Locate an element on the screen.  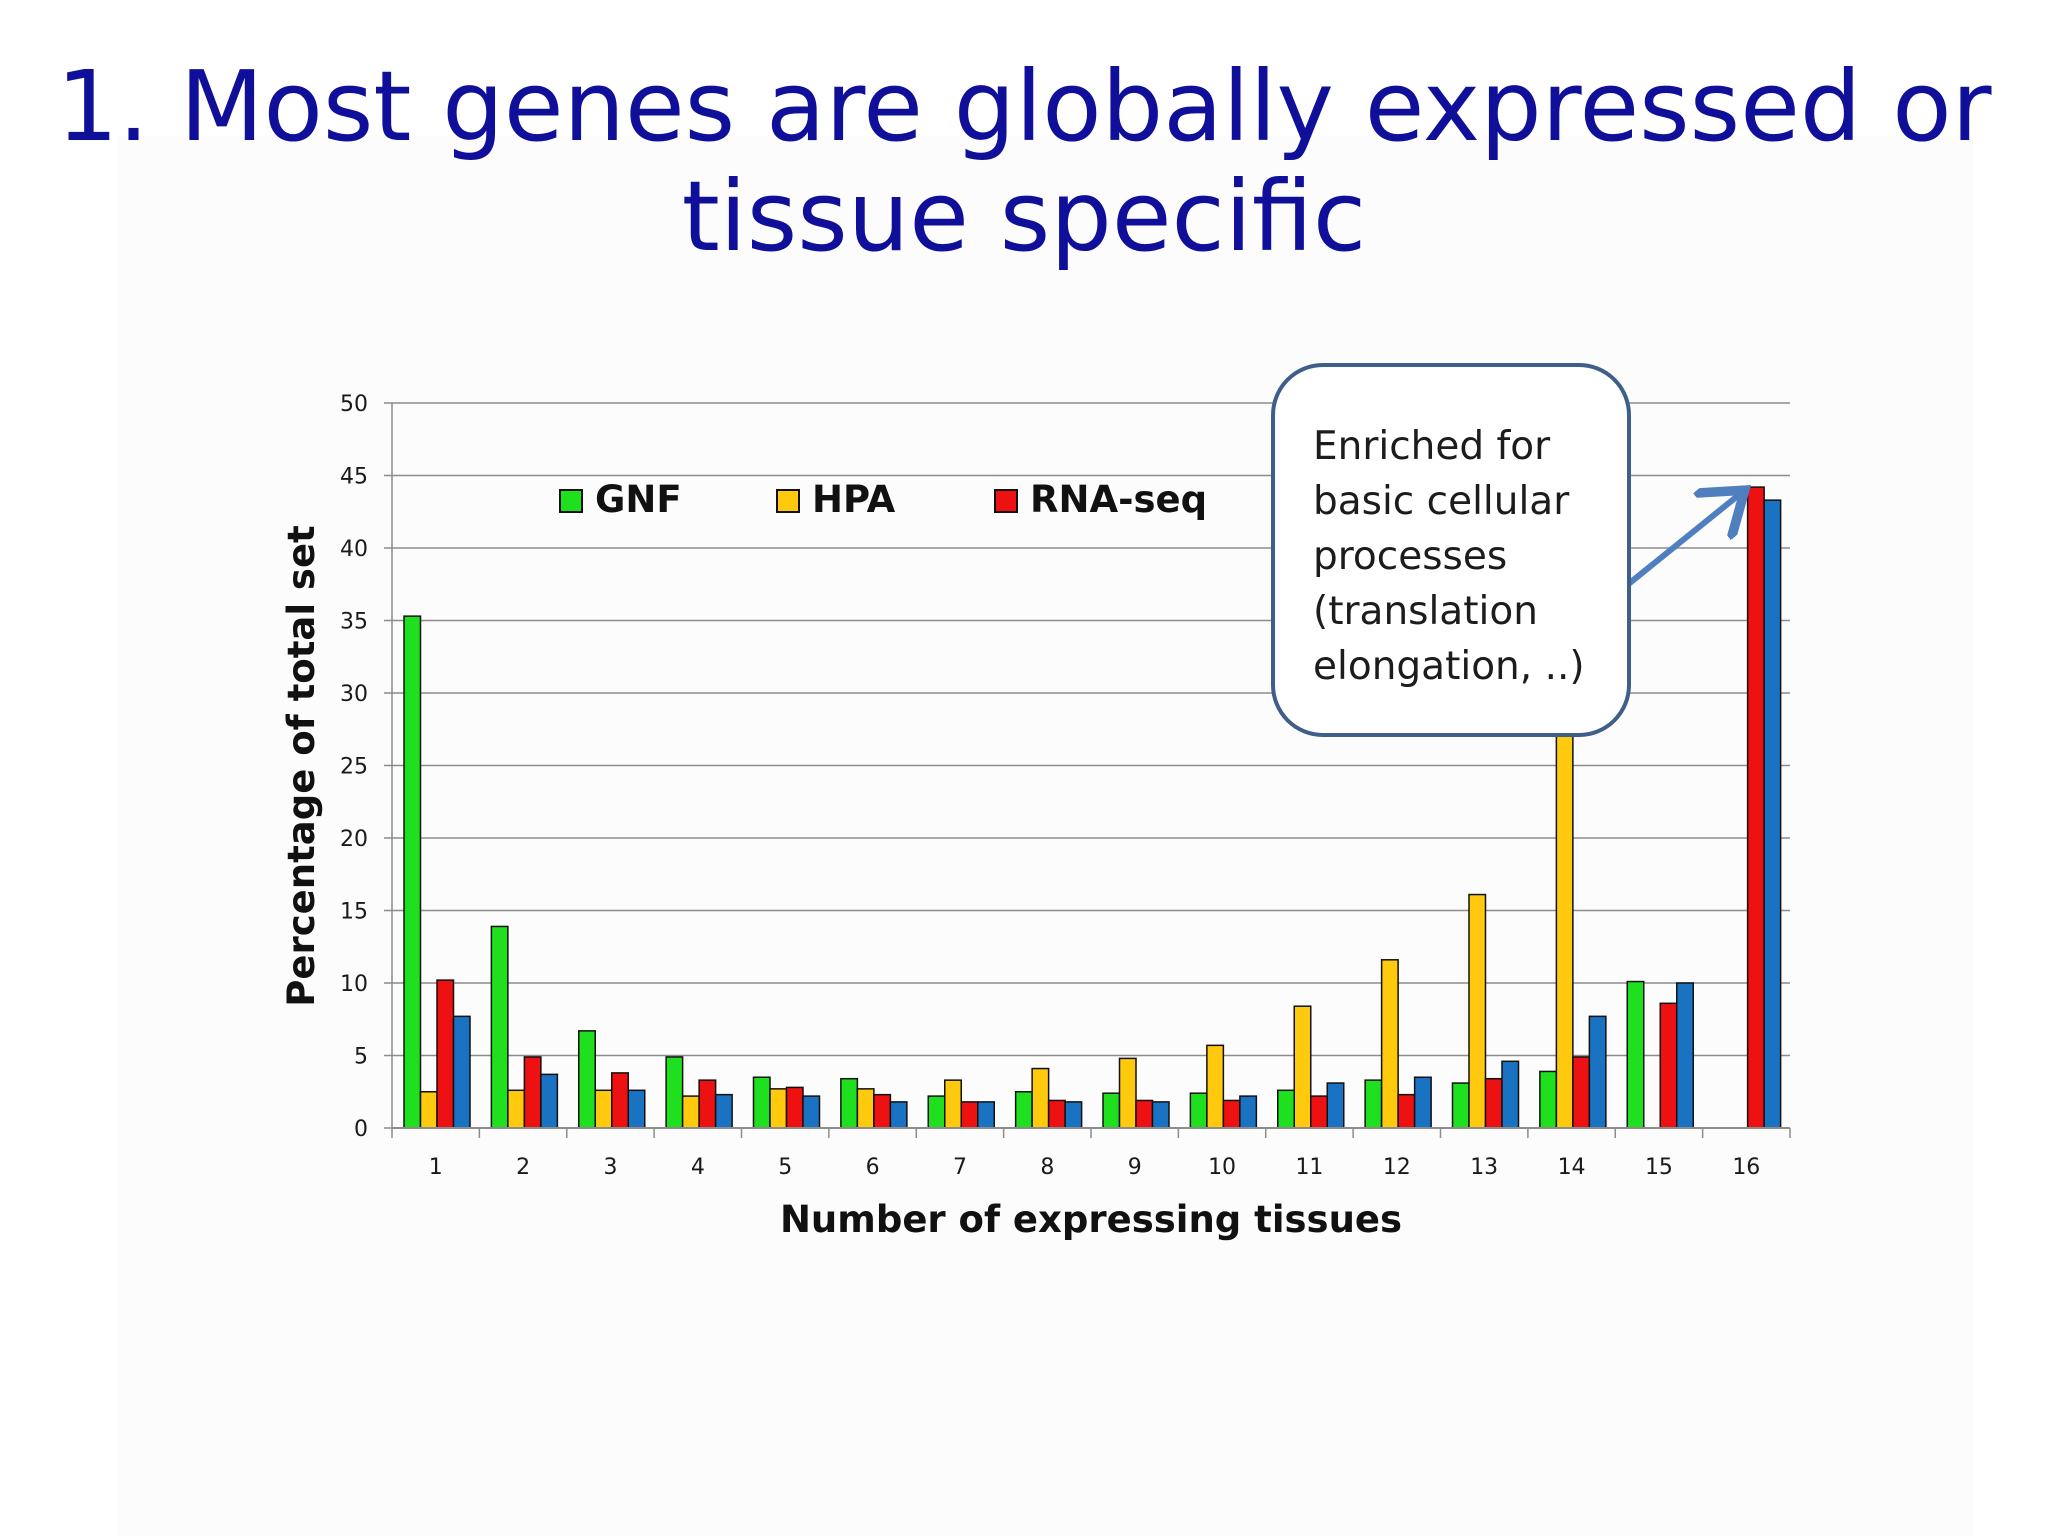
x-tick-label: 15 is located at coordinates (1659, 1167).